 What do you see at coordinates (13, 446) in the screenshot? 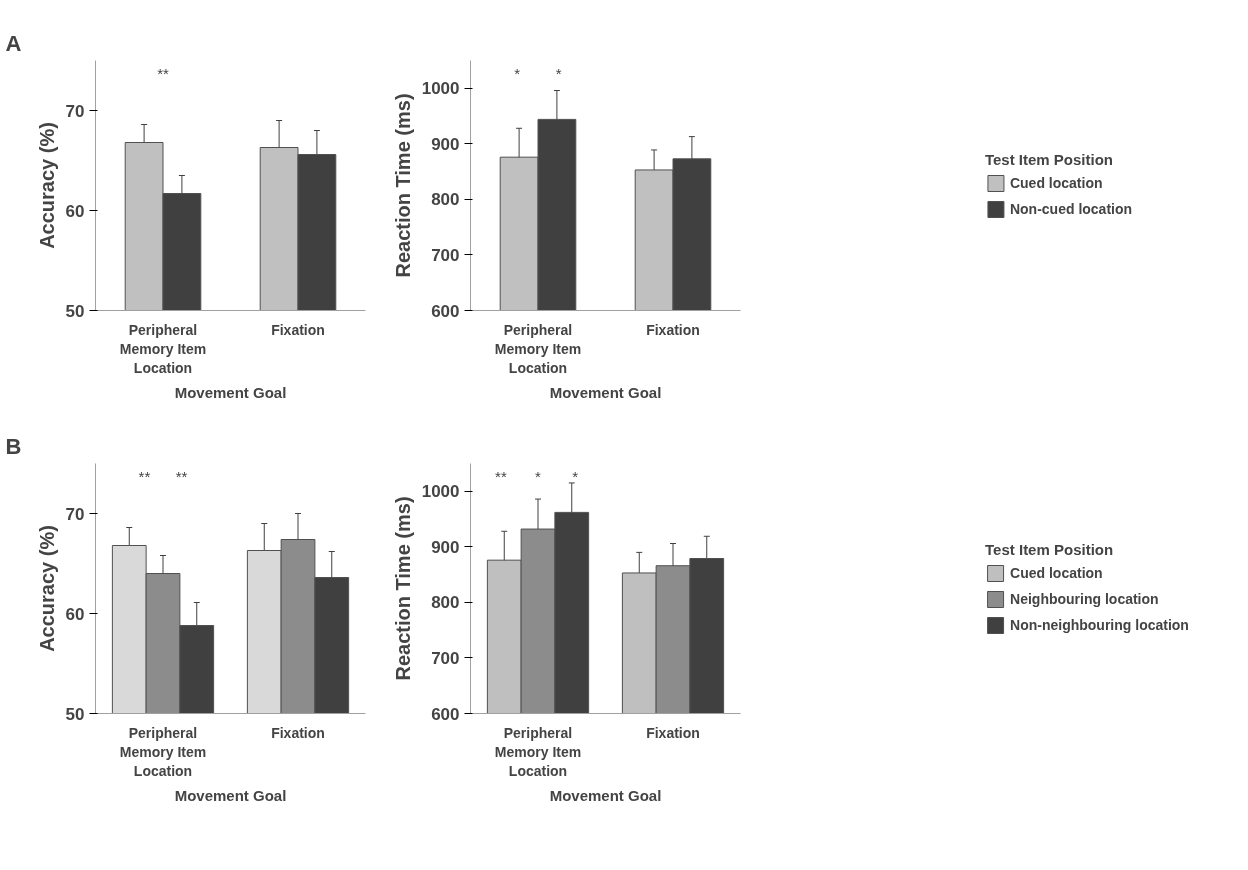
I see `chart-title: B` at bounding box center [13, 446].